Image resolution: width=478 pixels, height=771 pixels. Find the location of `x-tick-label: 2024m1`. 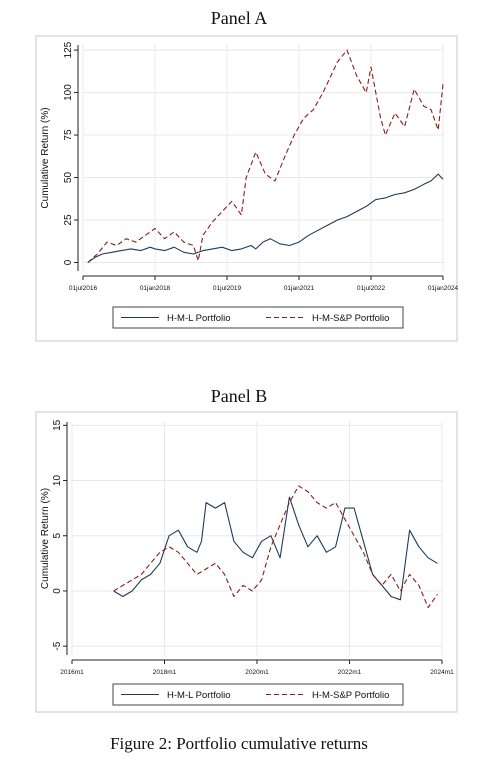

x-tick-label: 2024m1 is located at coordinates (442, 672).